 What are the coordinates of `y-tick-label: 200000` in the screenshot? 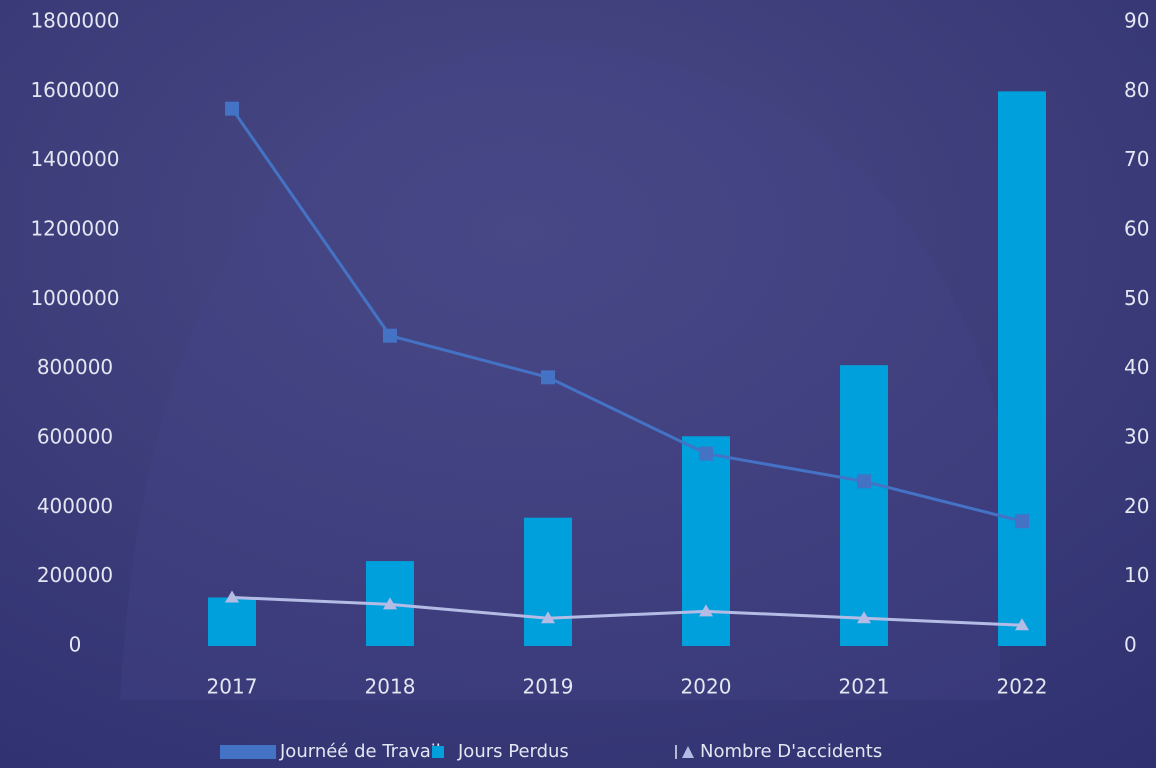 It's located at (75, 575).